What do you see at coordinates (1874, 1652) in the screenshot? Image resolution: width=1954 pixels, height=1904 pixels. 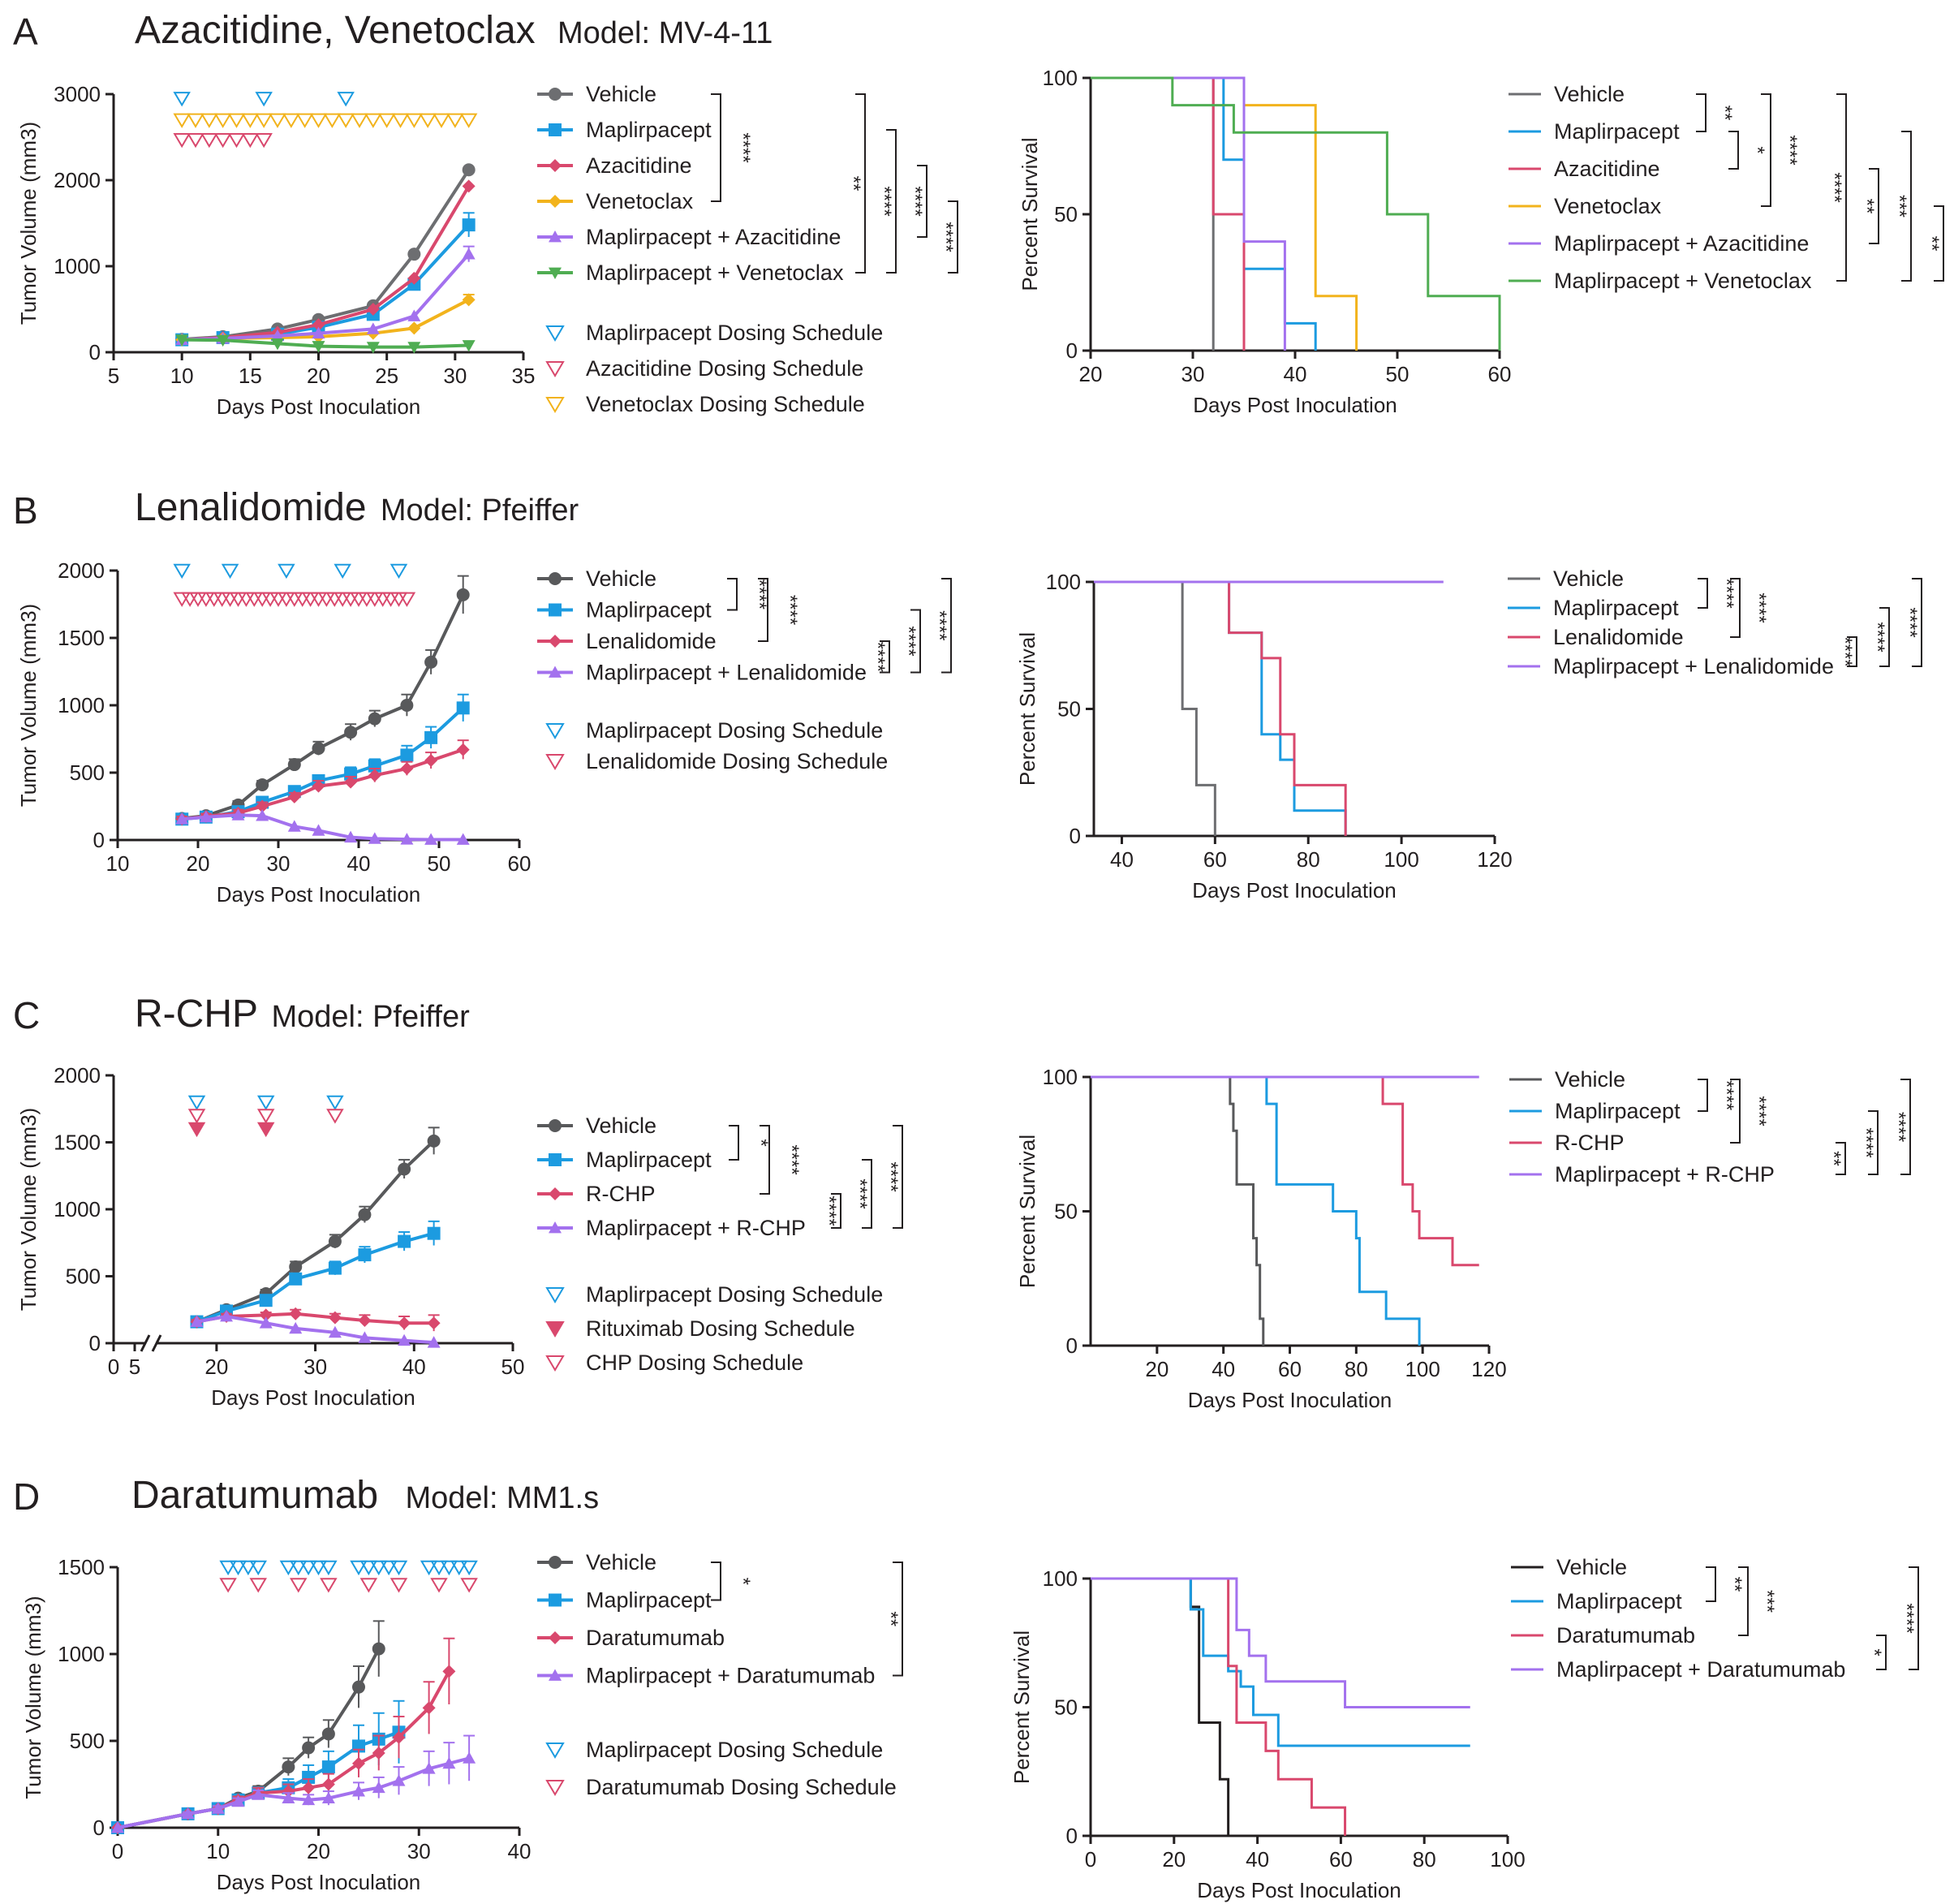 I see `significance-stars: *` at bounding box center [1874, 1652].